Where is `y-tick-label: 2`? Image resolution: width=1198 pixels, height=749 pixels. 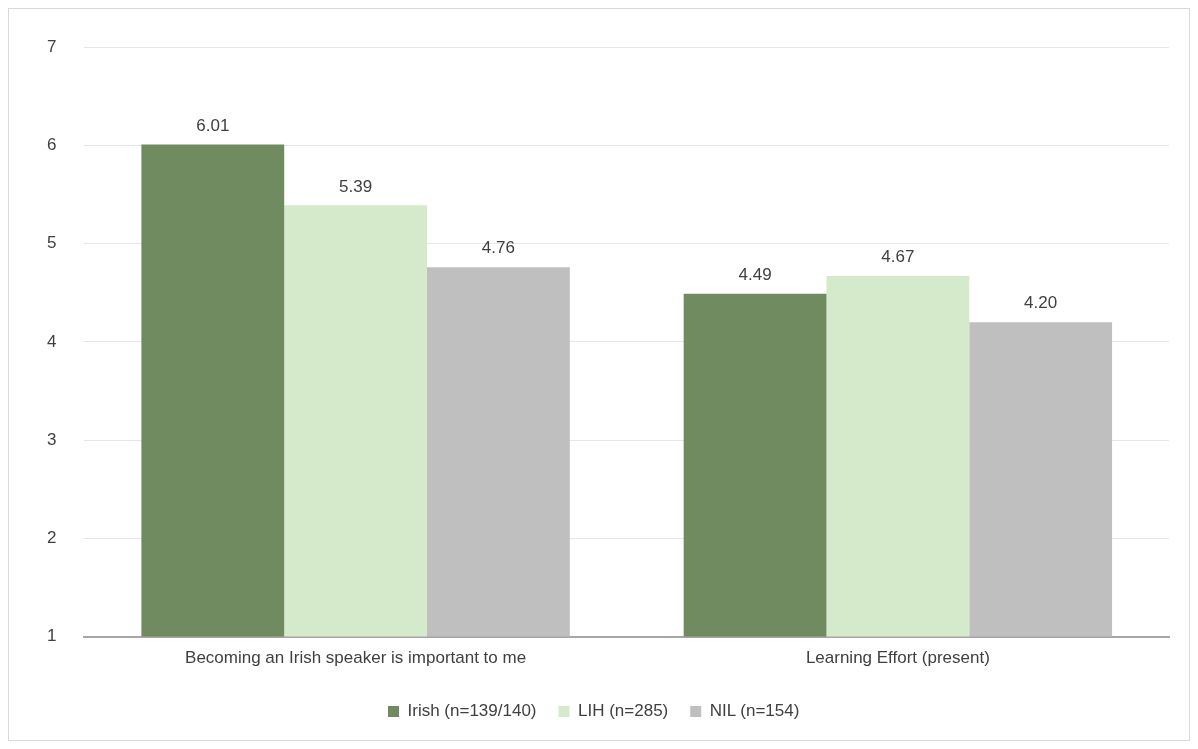
y-tick-label: 2 is located at coordinates (51, 538).